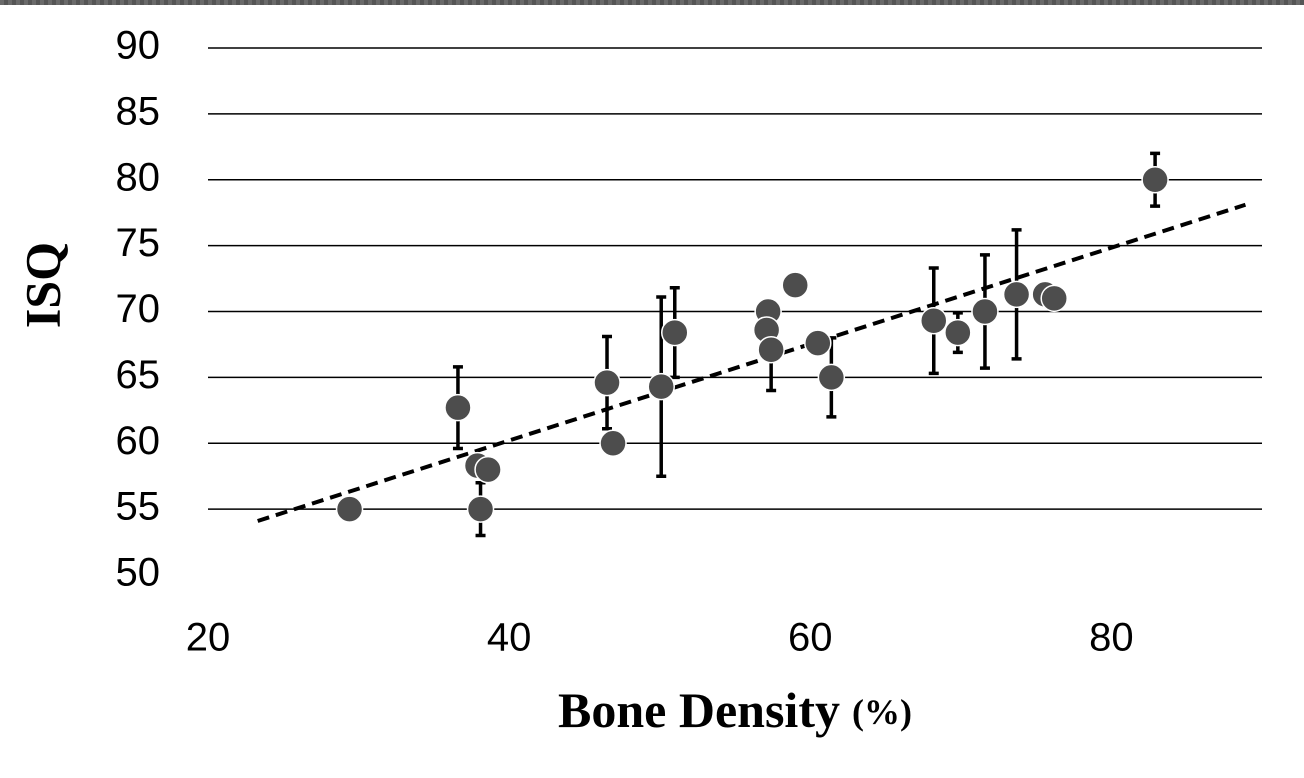 The image size is (1304, 778). I want to click on y-tick-label: 90, so click(138, 46).